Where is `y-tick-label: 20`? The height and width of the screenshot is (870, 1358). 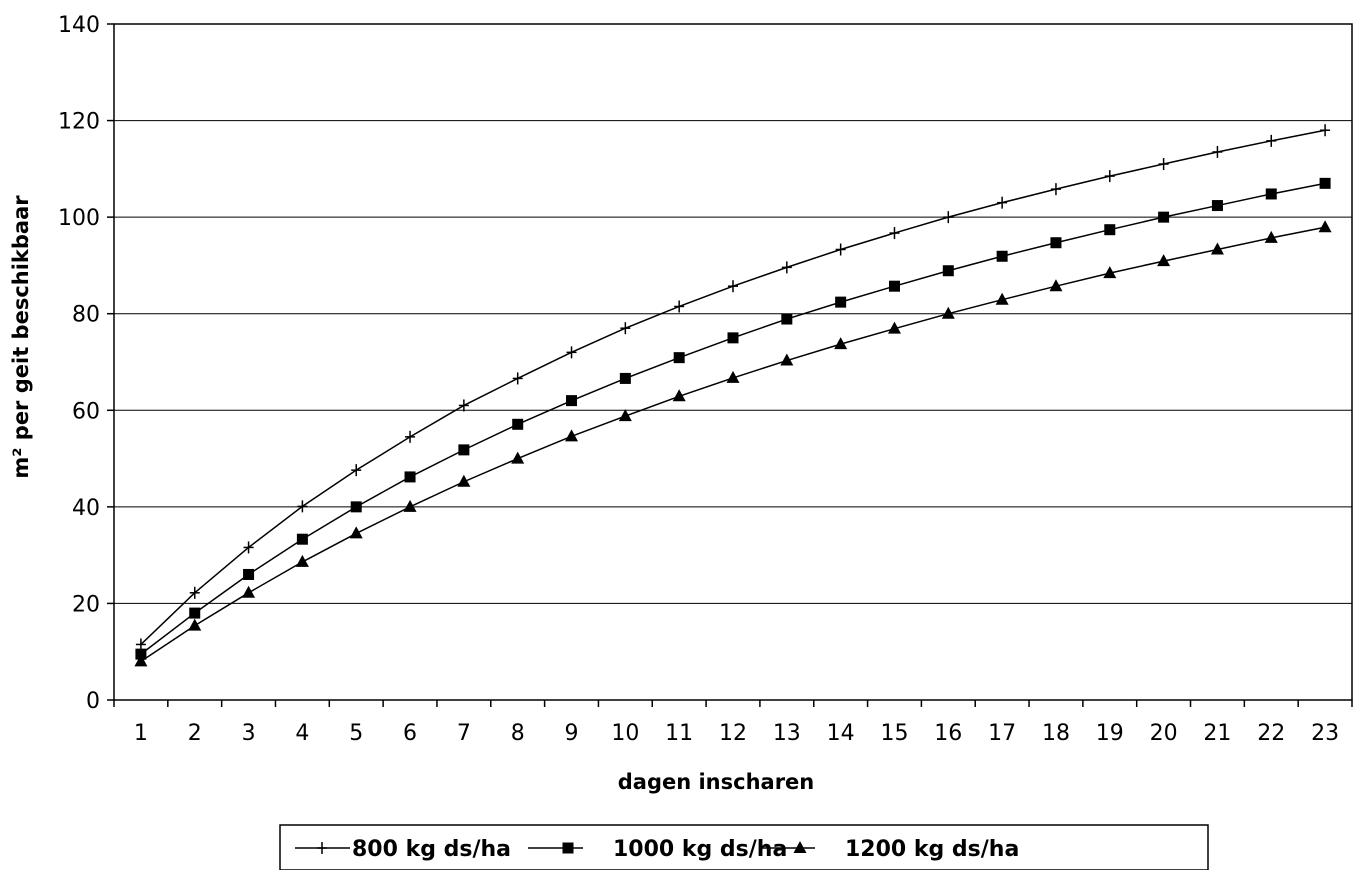 y-tick-label: 20 is located at coordinates (86, 604).